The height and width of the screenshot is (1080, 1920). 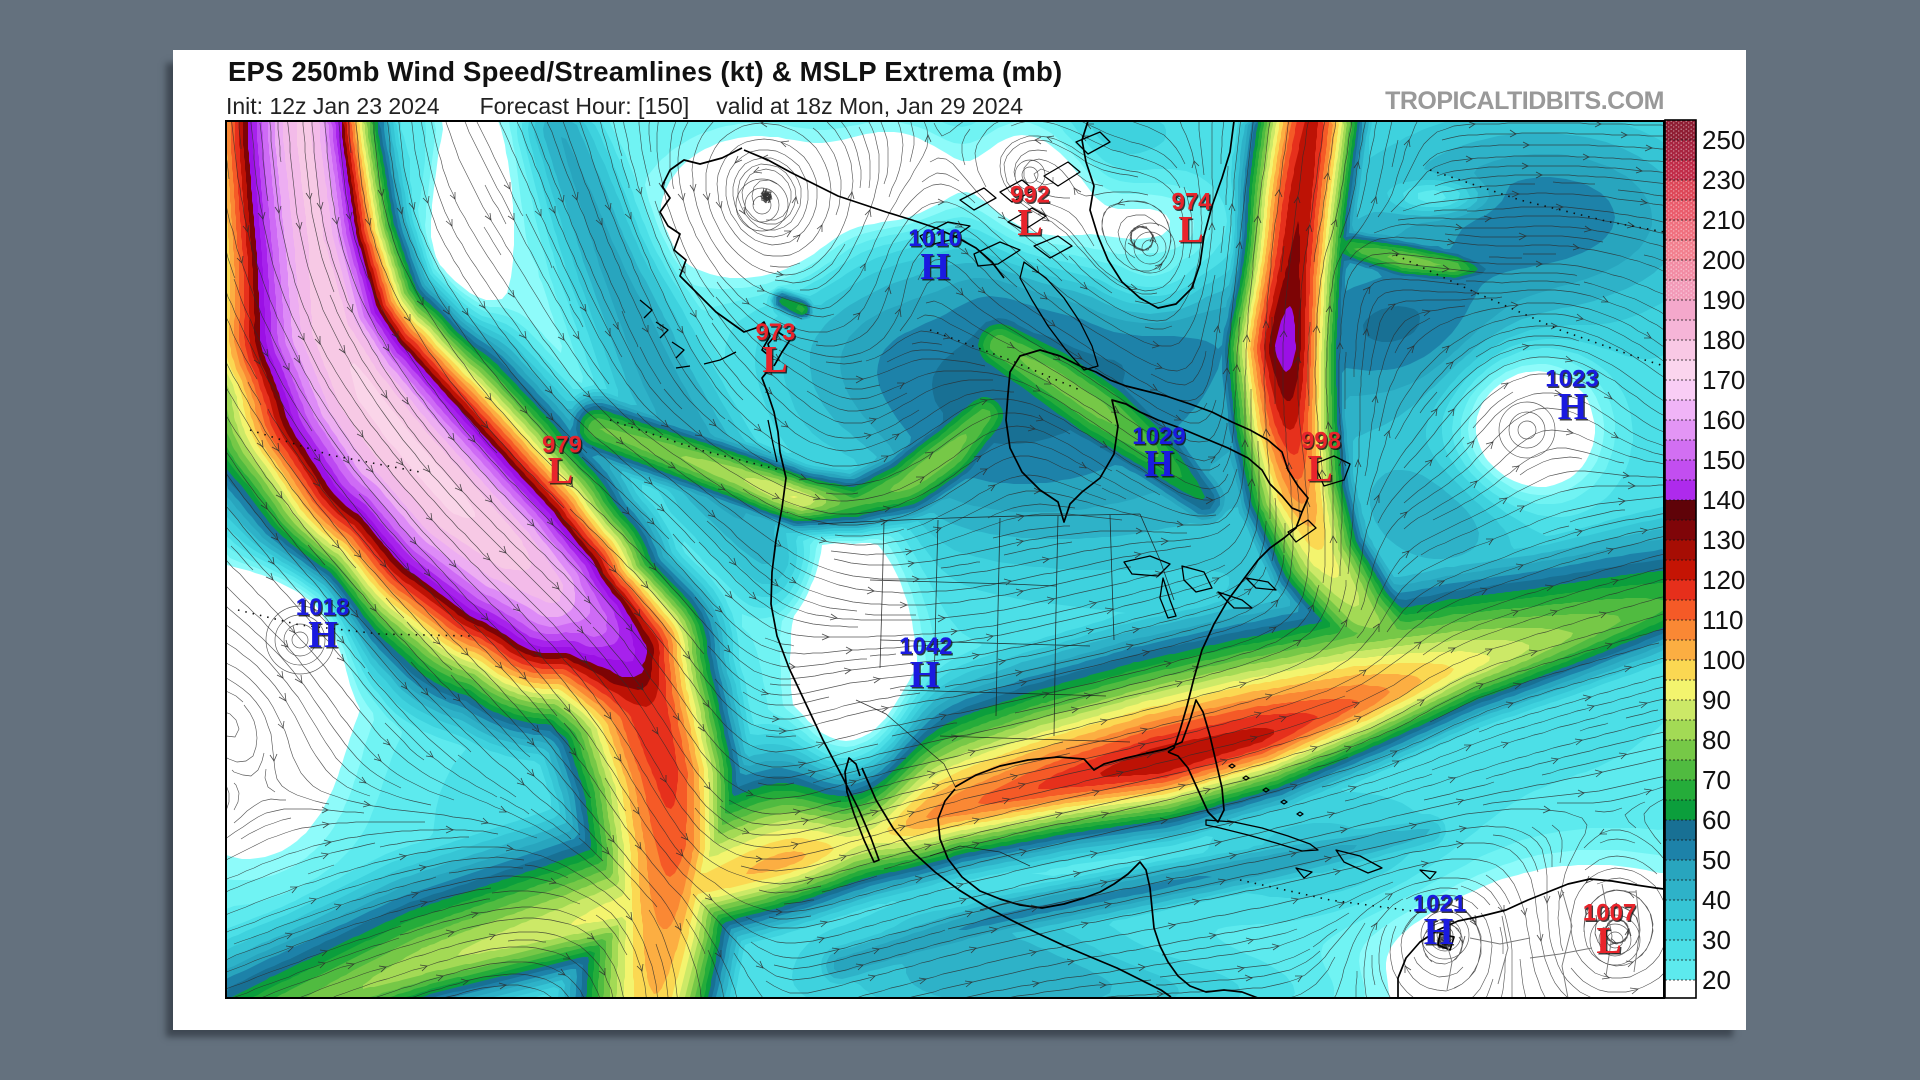 I want to click on svg-text: 150, so click(x=1723, y=460).